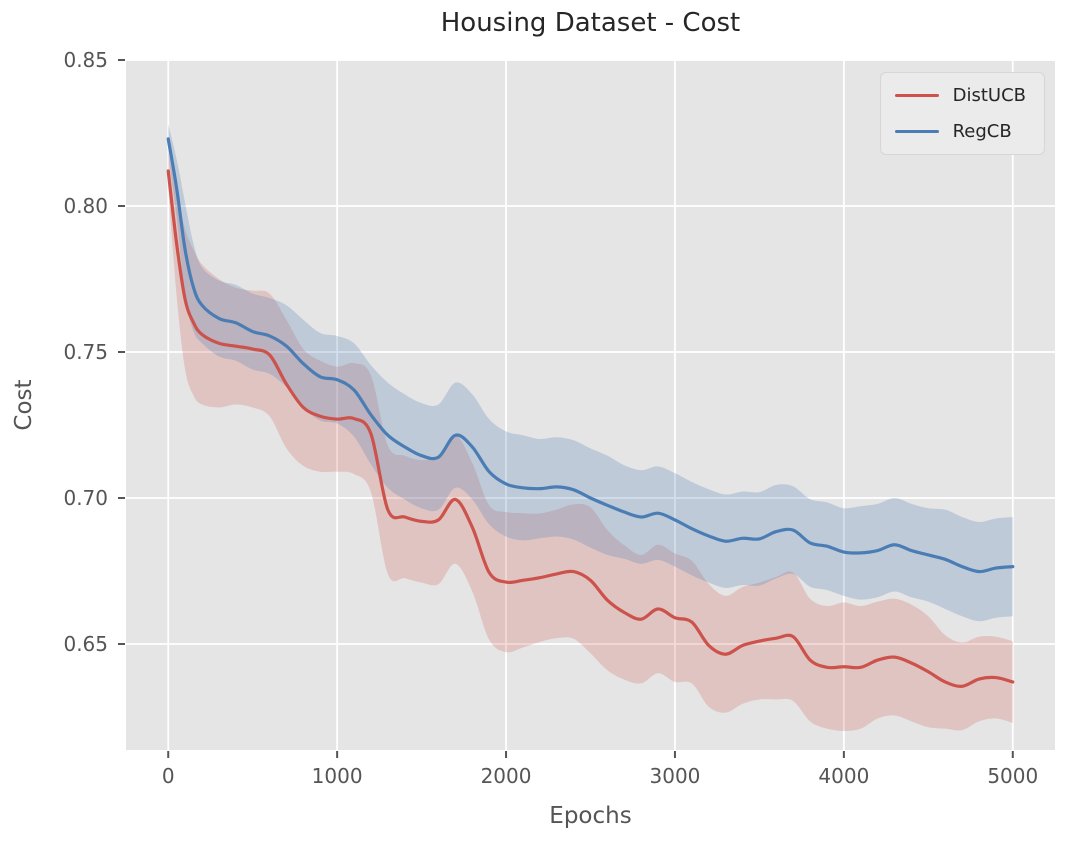 The image size is (1069, 849). What do you see at coordinates (590, 23) in the screenshot?
I see `chart-title: Housing Dataset - Cost` at bounding box center [590, 23].